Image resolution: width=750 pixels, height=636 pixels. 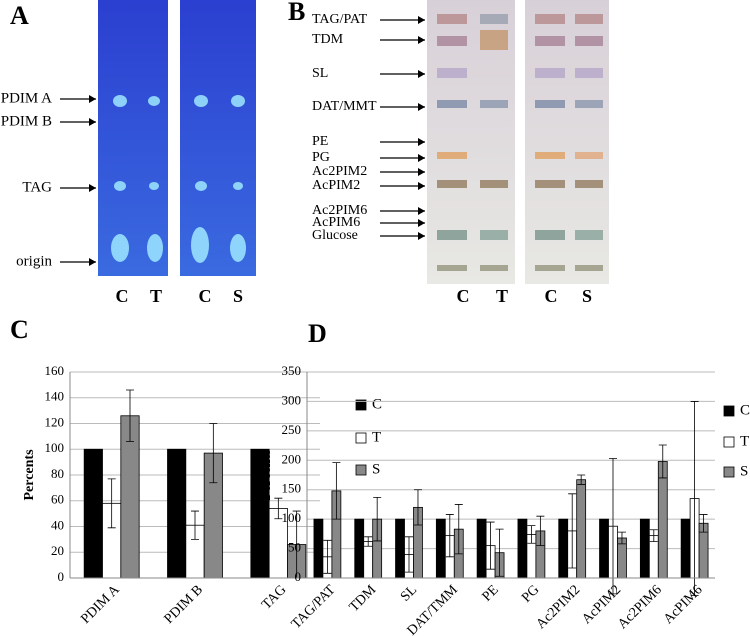 I want to click on band-label: PDIM A, so click(x=26, y=98).